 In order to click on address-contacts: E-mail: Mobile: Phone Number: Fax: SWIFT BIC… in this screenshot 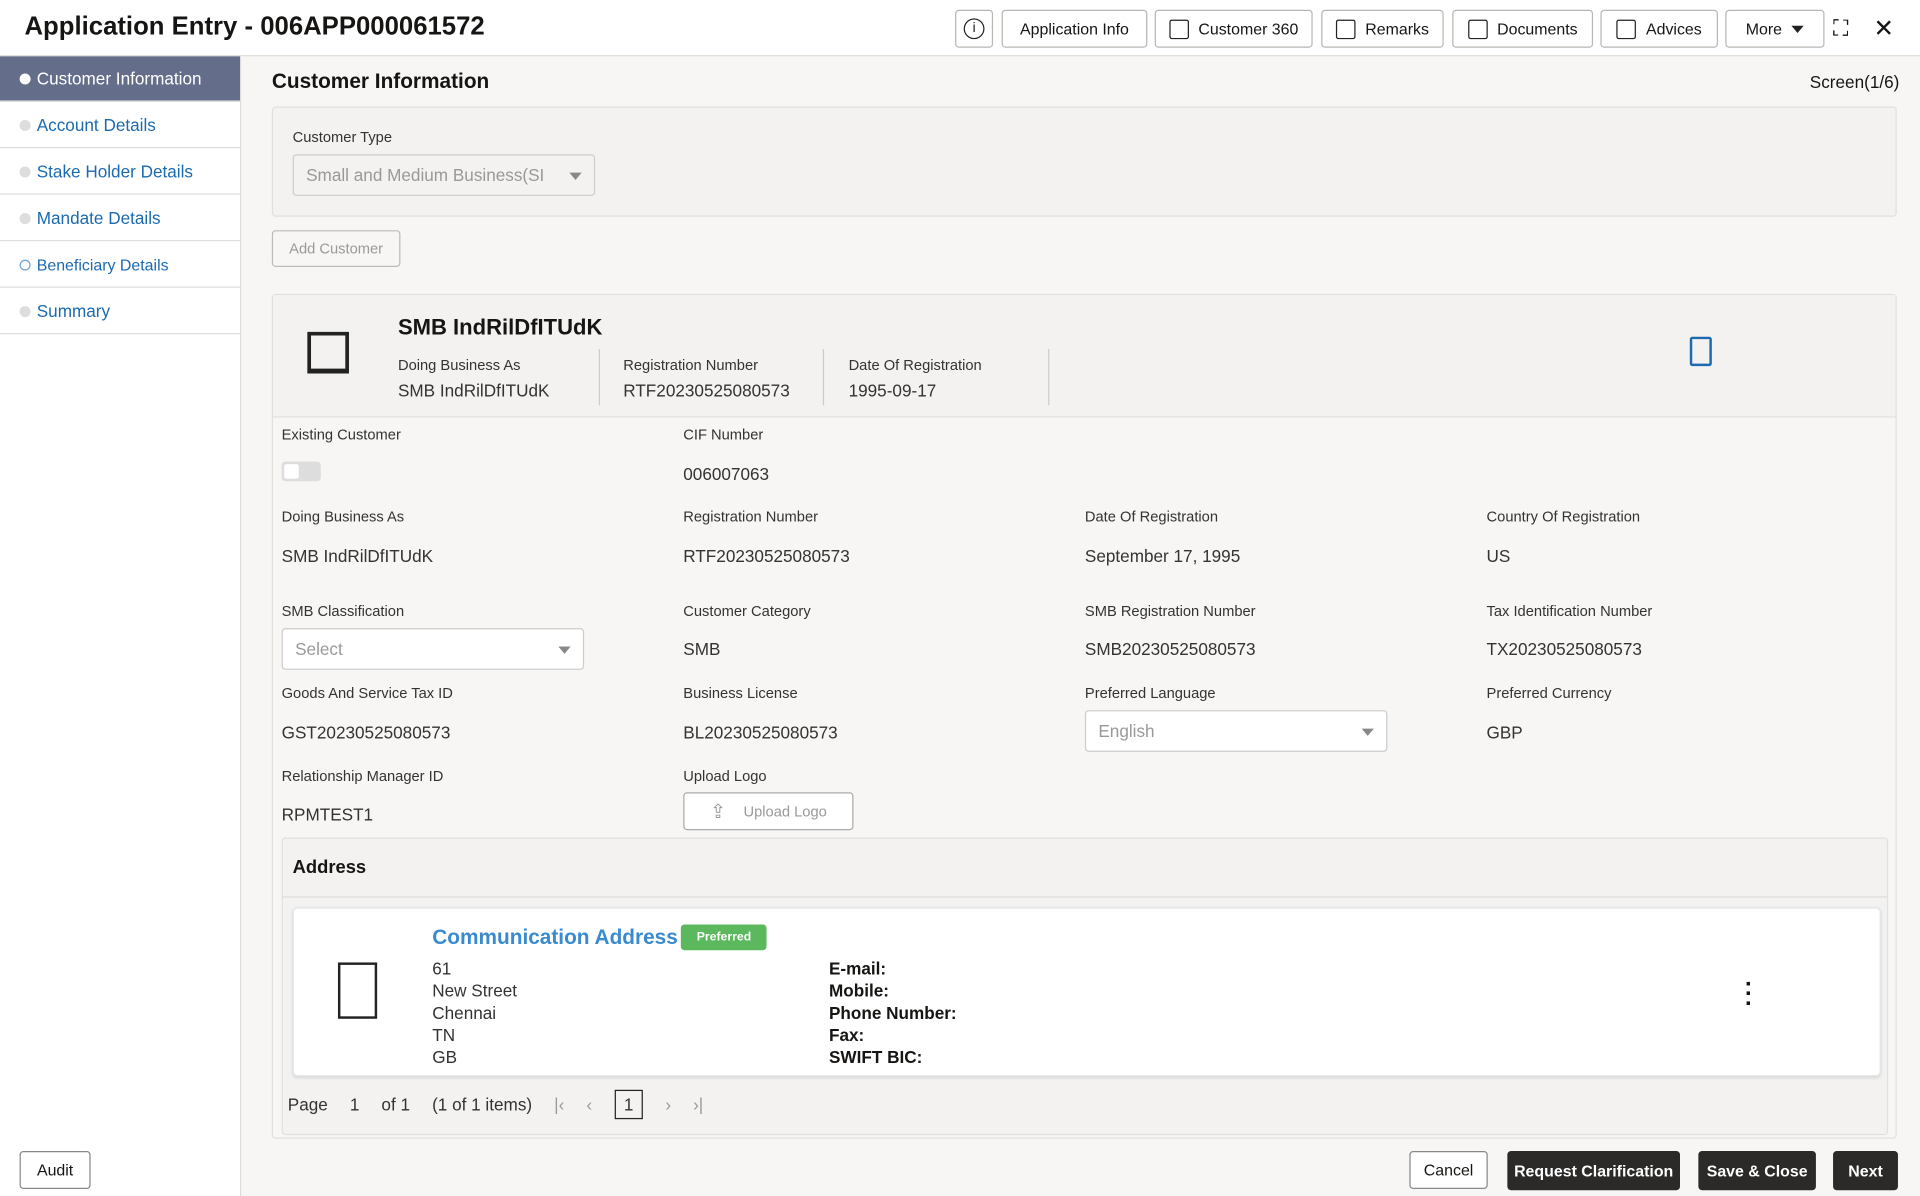, I will do `click(892, 1012)`.